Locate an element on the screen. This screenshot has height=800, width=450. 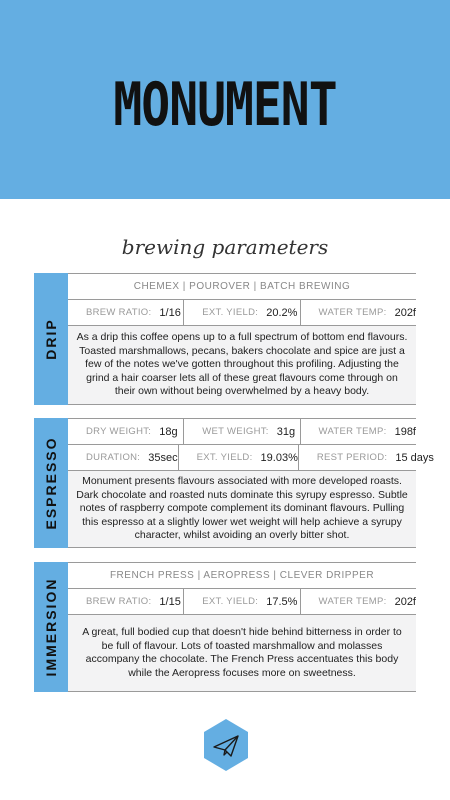
drip-brew-ratio: BREW RATIO: 1/16 is located at coordinates (125, 312).